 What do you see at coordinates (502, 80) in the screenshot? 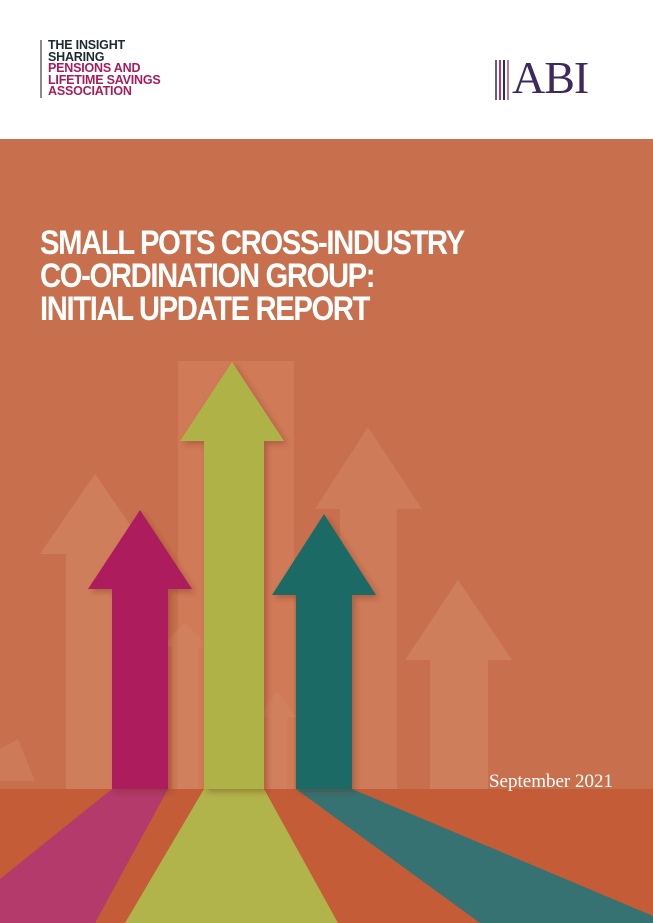
I see `abi-logo-bars-icon` at bounding box center [502, 80].